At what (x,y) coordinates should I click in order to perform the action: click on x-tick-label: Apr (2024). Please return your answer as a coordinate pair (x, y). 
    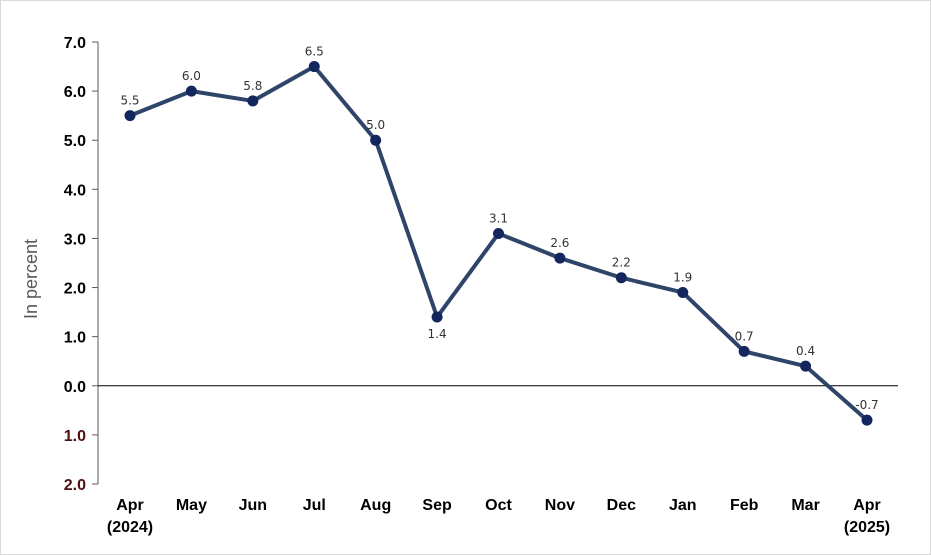
    Looking at the image, I should click on (130, 516).